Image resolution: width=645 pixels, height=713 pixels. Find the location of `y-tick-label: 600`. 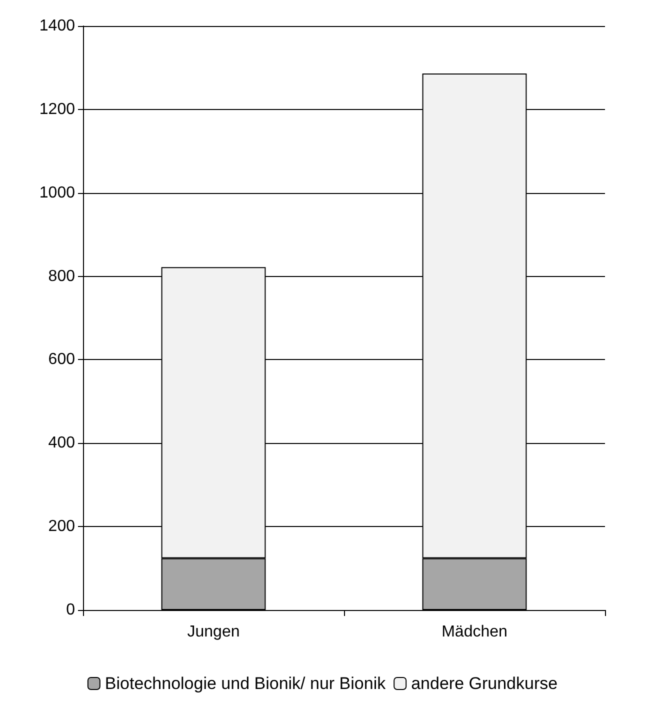

y-tick-label: 600 is located at coordinates (62, 359).